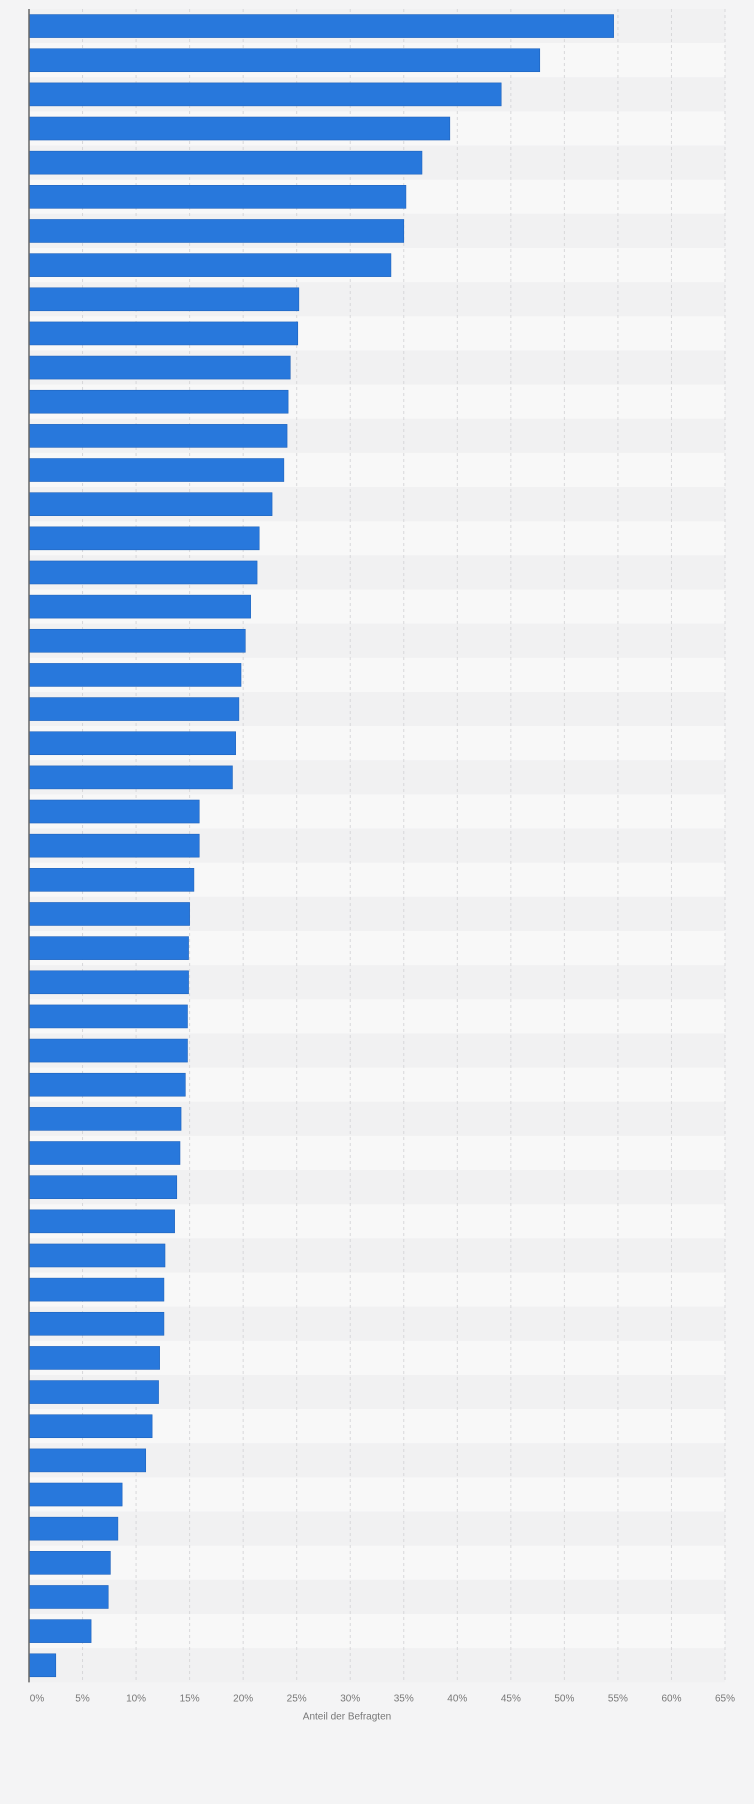 The width and height of the screenshot is (754, 1804). What do you see at coordinates (243, 1698) in the screenshot?
I see `x-tick-label: 20%` at bounding box center [243, 1698].